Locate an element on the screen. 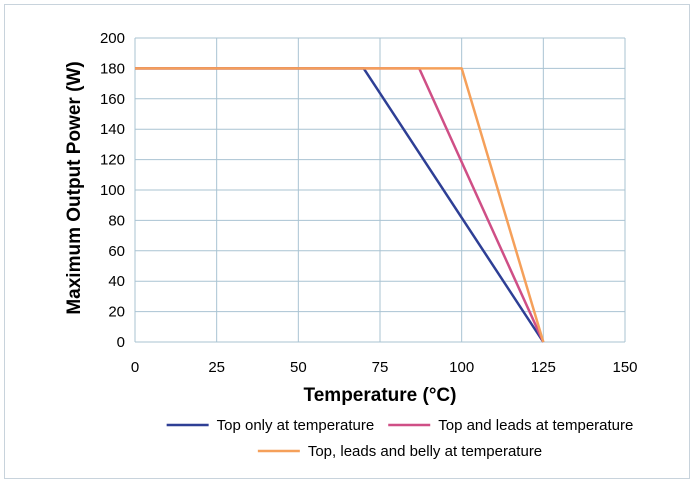  y-tick-label: 140 is located at coordinates (112, 129).